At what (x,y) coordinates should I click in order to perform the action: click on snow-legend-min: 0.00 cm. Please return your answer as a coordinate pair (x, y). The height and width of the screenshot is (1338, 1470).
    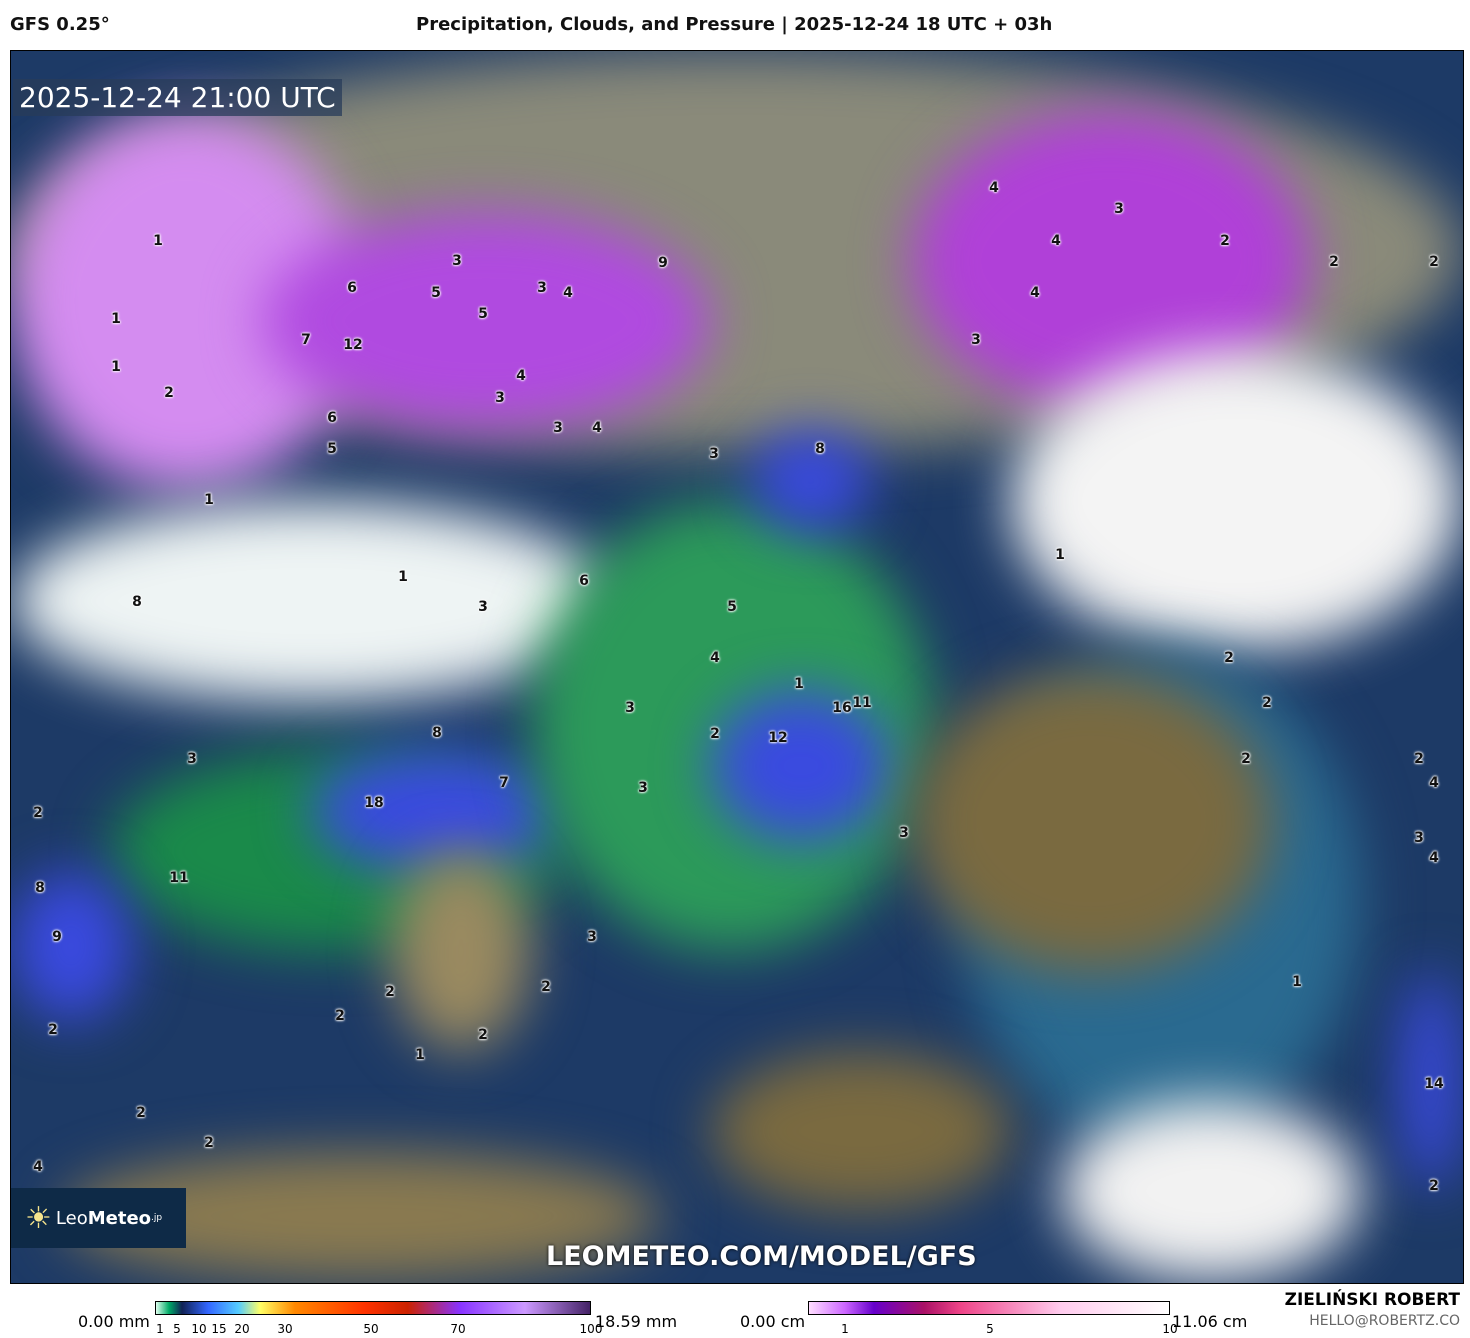
    Looking at the image, I should click on (773, 1321).